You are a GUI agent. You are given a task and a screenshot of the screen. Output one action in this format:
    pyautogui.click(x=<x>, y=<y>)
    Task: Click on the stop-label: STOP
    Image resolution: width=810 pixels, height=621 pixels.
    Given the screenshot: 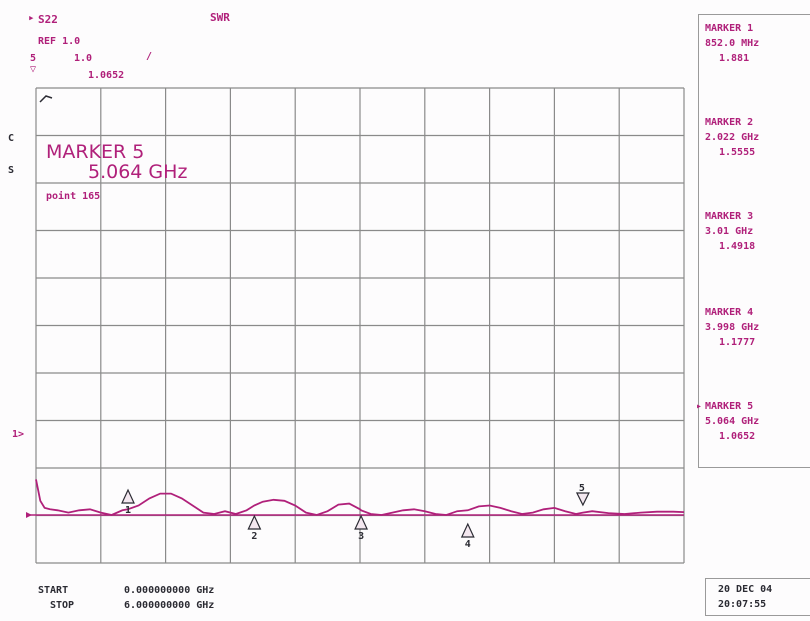 What is the action you would take?
    pyautogui.click(x=62, y=605)
    